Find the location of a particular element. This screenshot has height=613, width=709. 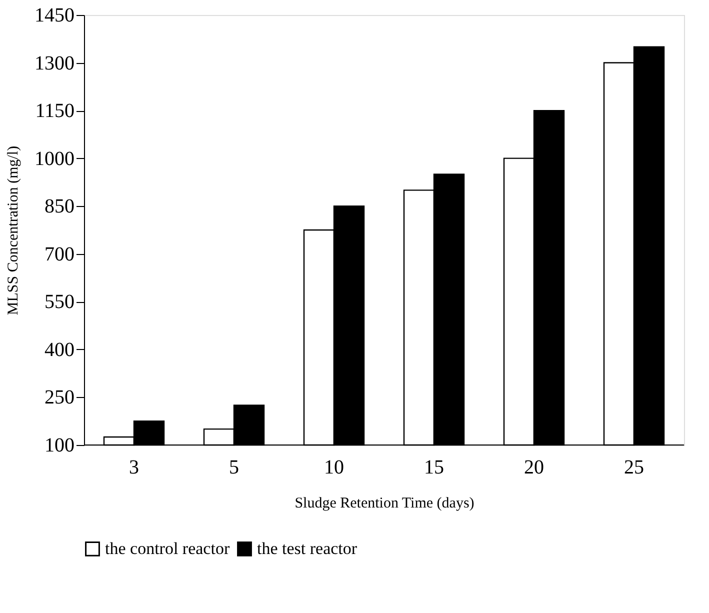

y-tick-label: 100 is located at coordinates (59, 445).